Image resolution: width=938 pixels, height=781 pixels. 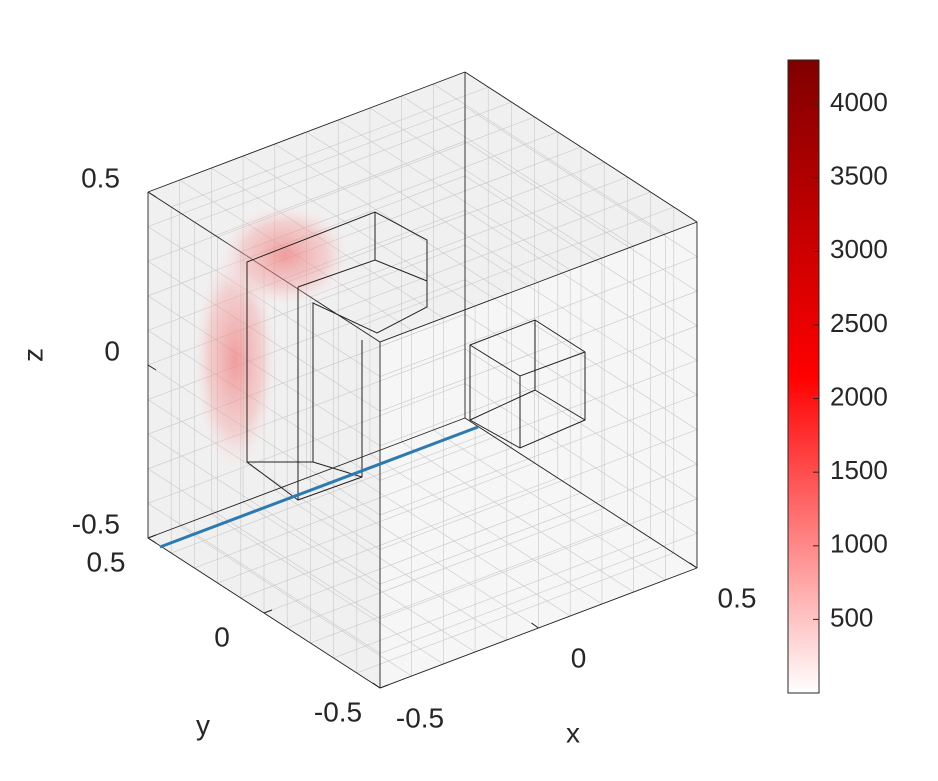 I want to click on y-axis-label: y, so click(x=203, y=724).